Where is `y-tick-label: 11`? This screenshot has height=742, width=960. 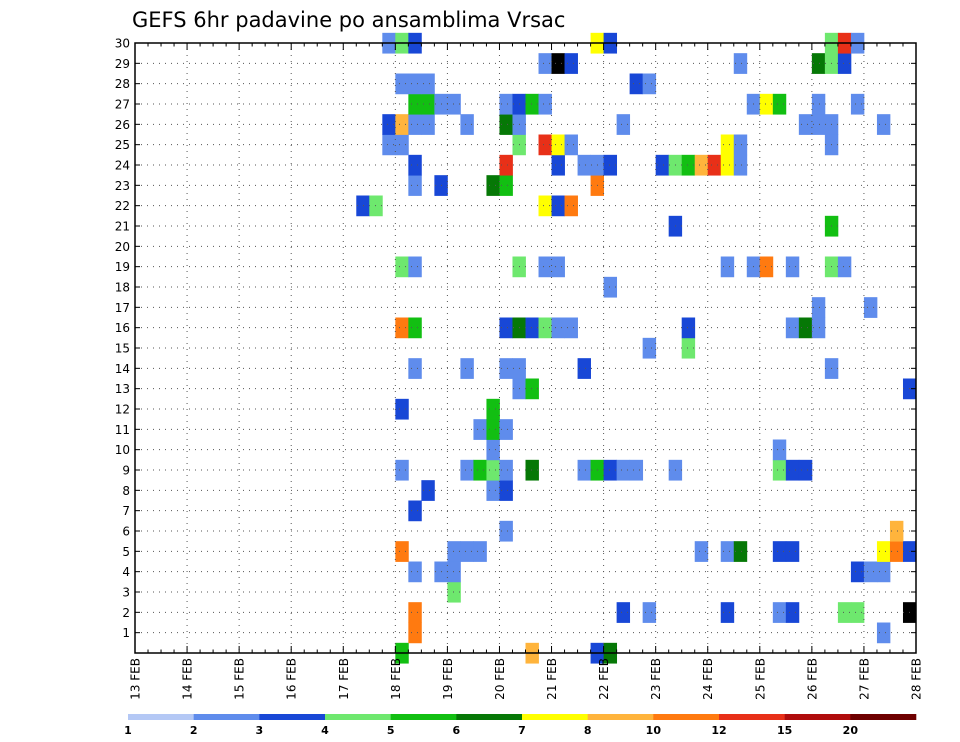 y-tick-label: 11 is located at coordinates (122, 430).